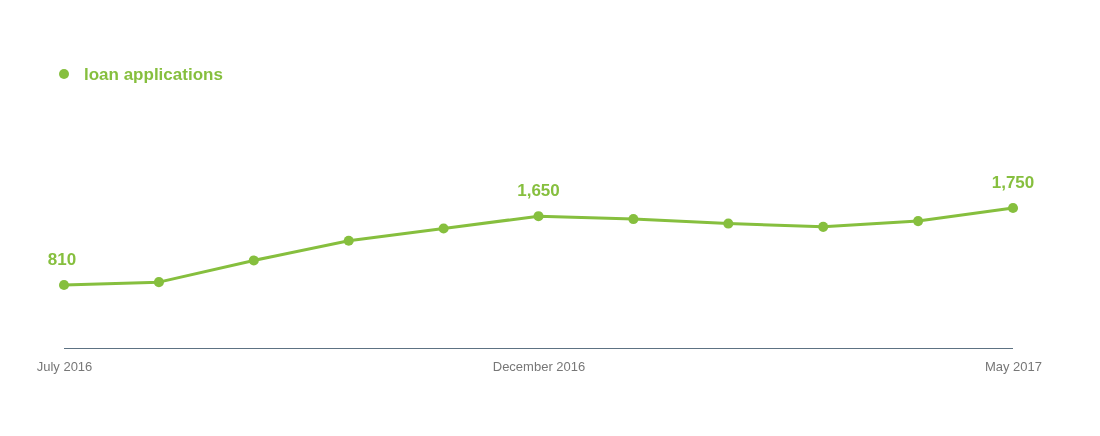 The height and width of the screenshot is (436, 1100). Describe the element at coordinates (538, 191) in the screenshot. I see `data-label: 1,650` at that location.